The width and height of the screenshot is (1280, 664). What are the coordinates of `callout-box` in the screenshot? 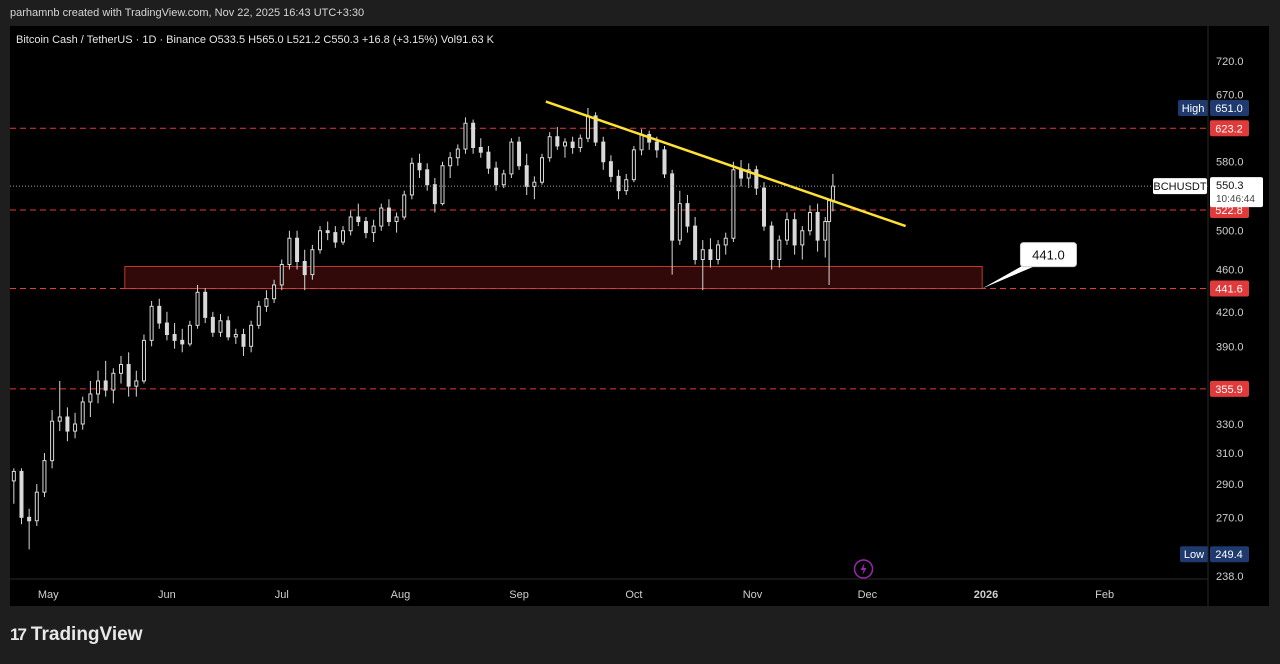 It's located at (1048, 255).